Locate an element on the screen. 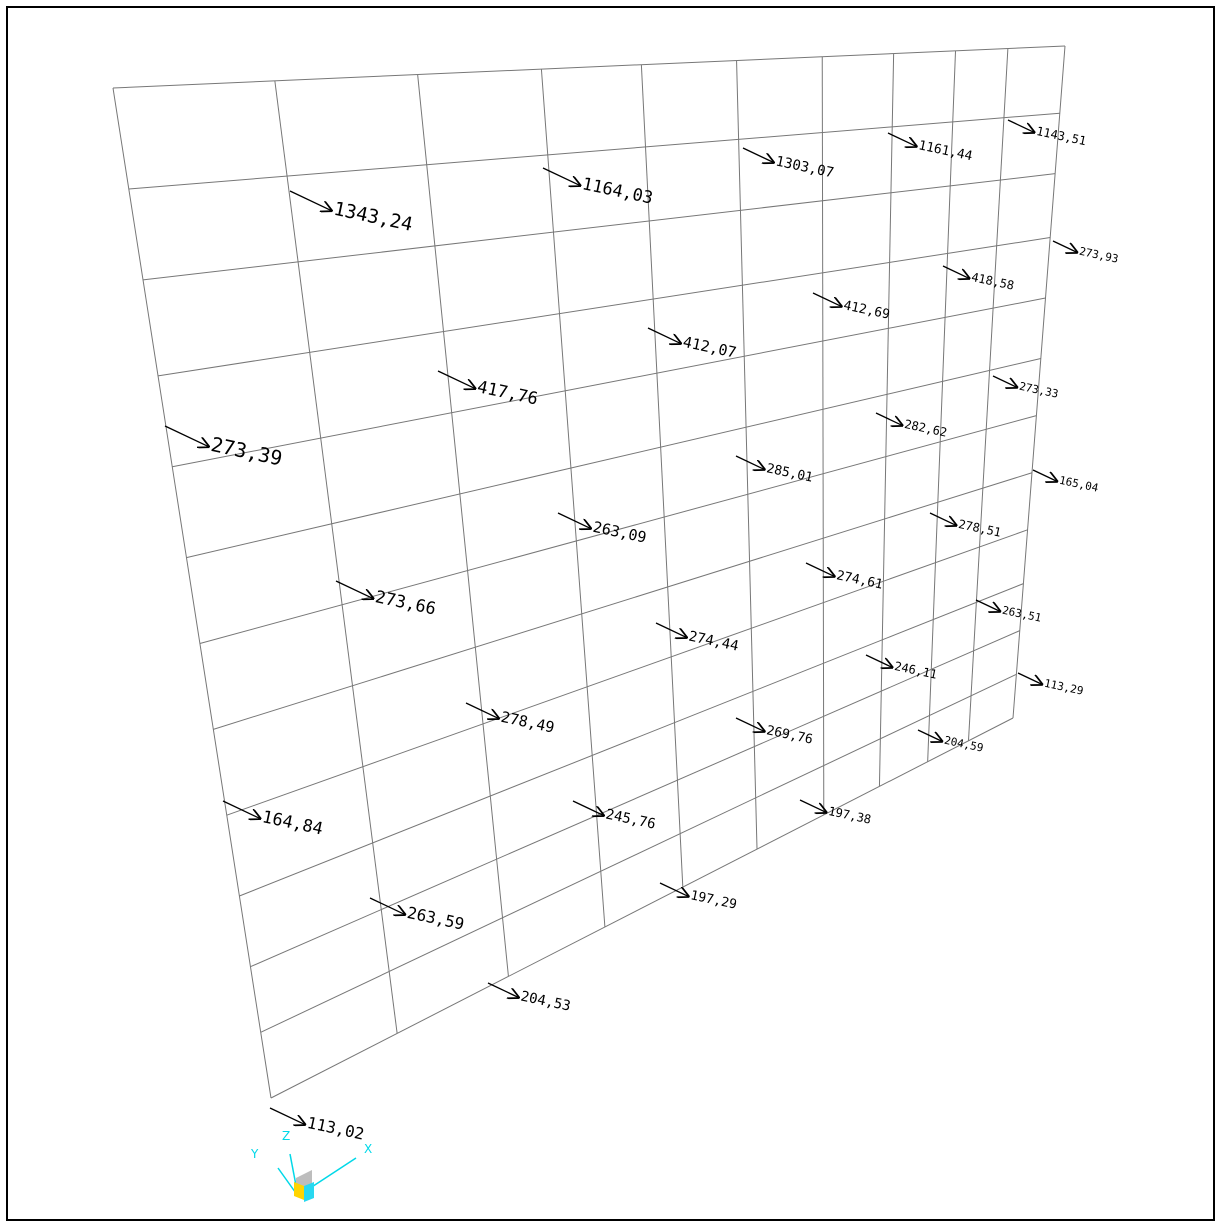 The width and height of the screenshot is (1223, 1229). load-value-label: 1143,51 is located at coordinates (1061, 136).